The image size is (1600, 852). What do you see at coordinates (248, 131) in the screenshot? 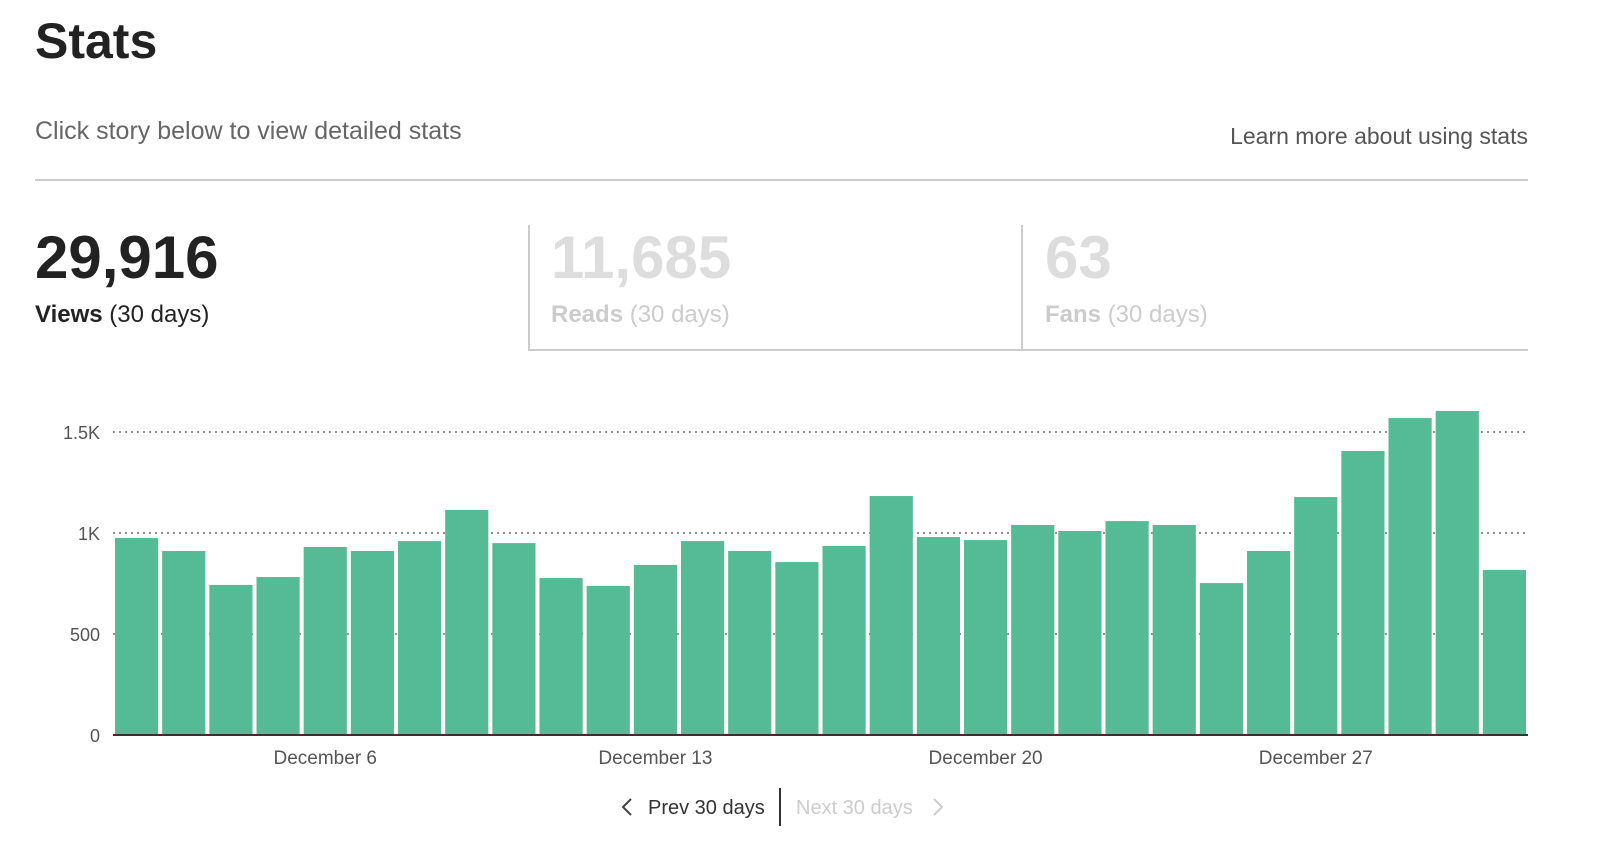
I see `subtitle: Click story below to view detailed stats` at bounding box center [248, 131].